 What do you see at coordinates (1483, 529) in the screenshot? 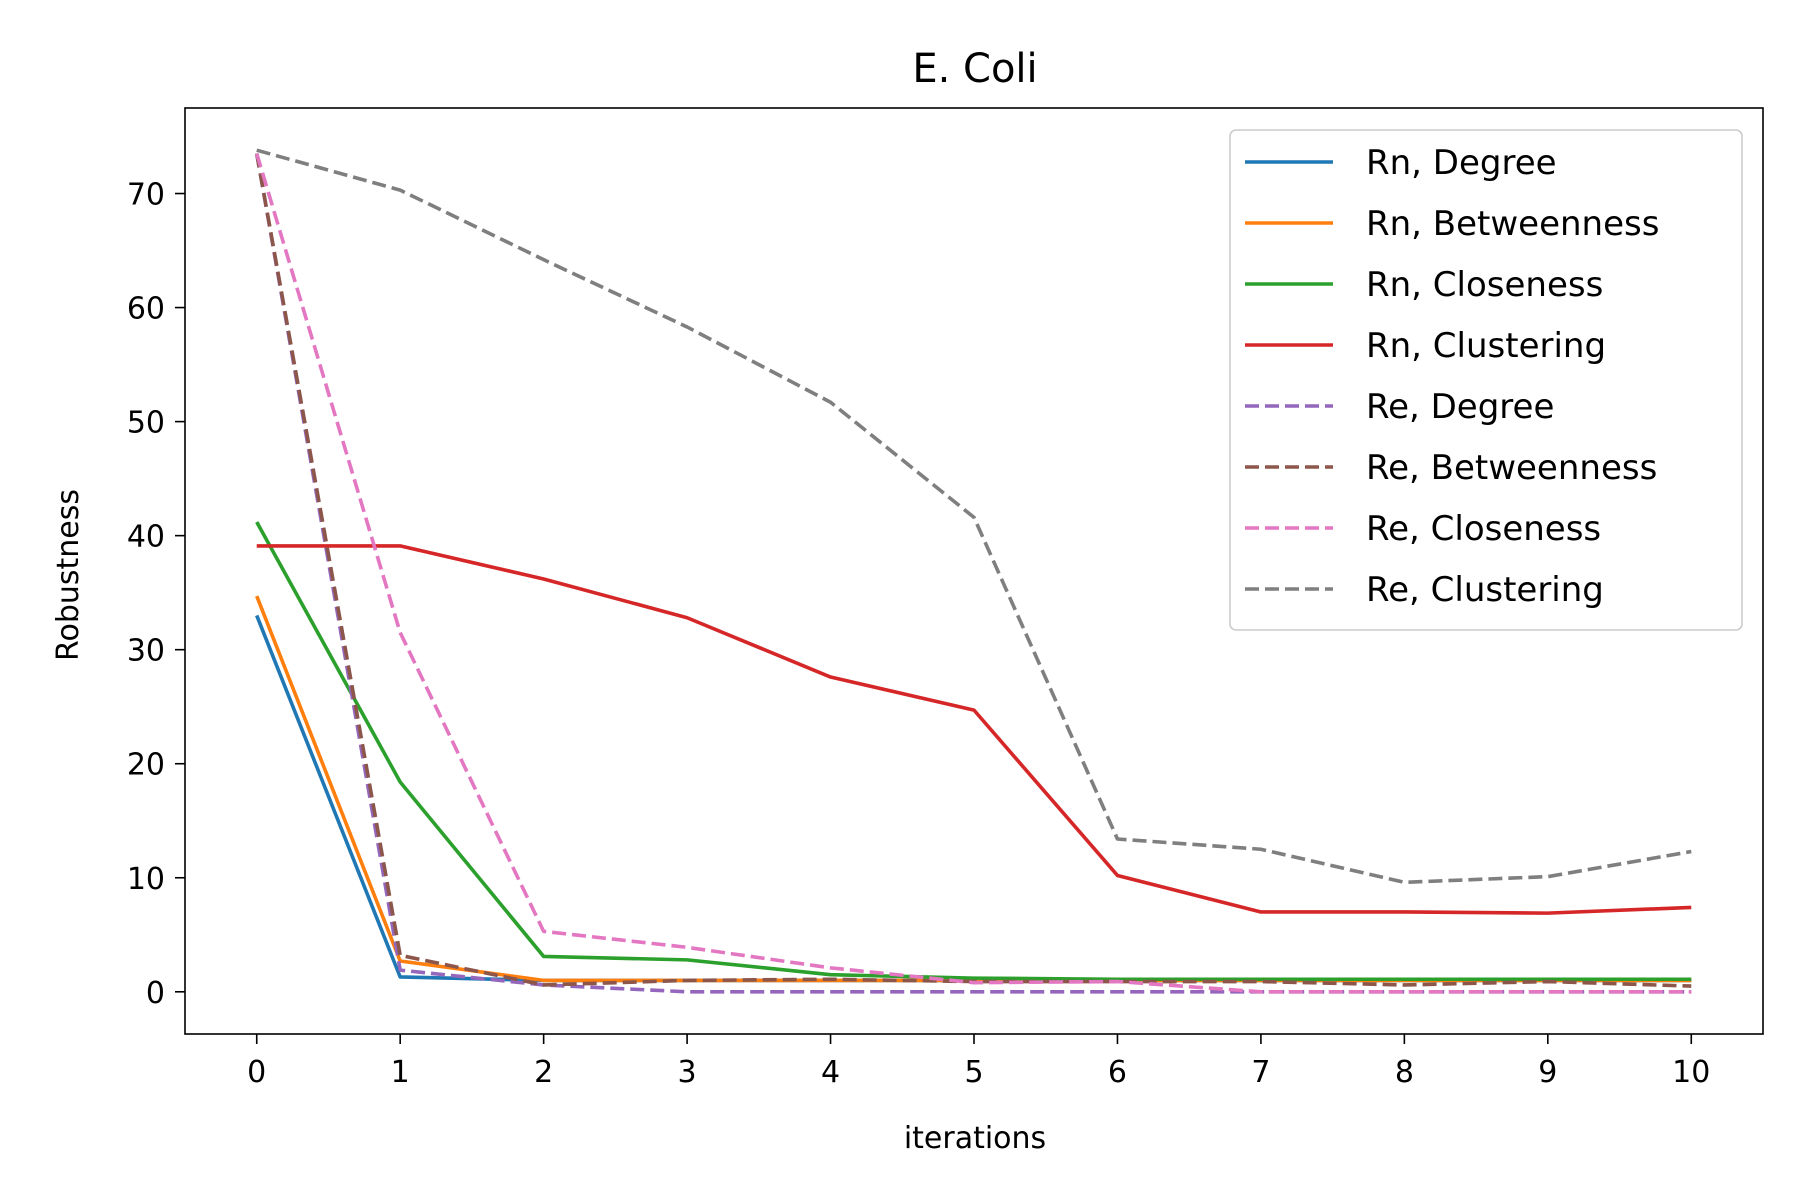
I see `legend-label: Re, Closeness` at bounding box center [1483, 529].